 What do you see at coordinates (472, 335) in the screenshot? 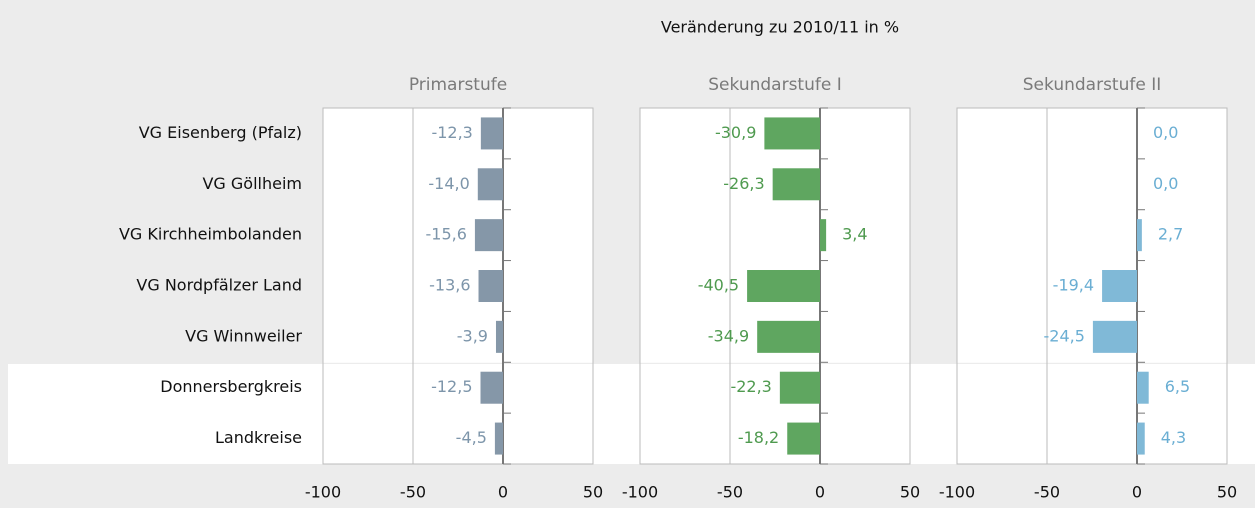
I see `value-label: -3,9` at bounding box center [472, 335].